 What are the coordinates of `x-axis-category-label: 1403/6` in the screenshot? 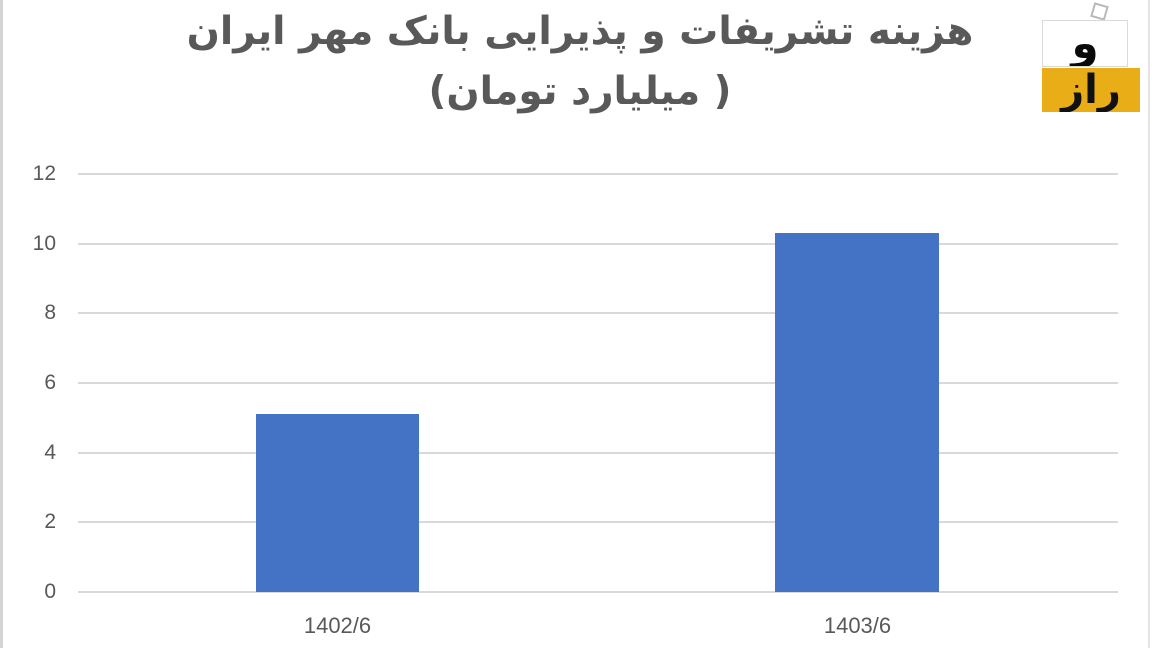 It's located at (857, 625).